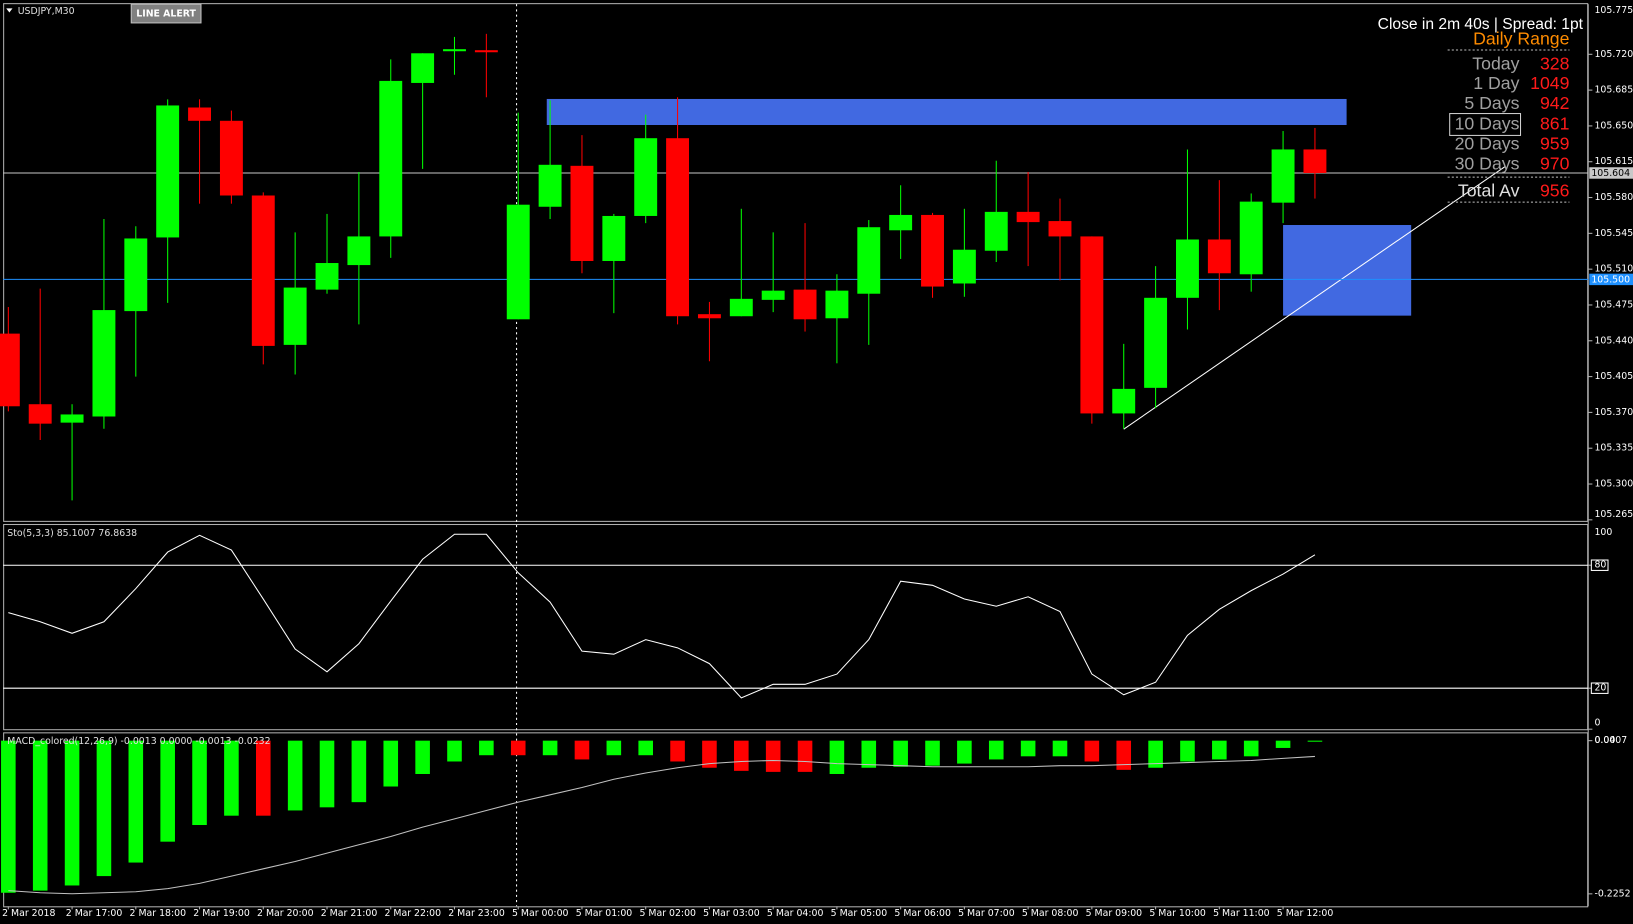 The height and width of the screenshot is (924, 1633). I want to click on zone-rectangle, so click(1347, 270).